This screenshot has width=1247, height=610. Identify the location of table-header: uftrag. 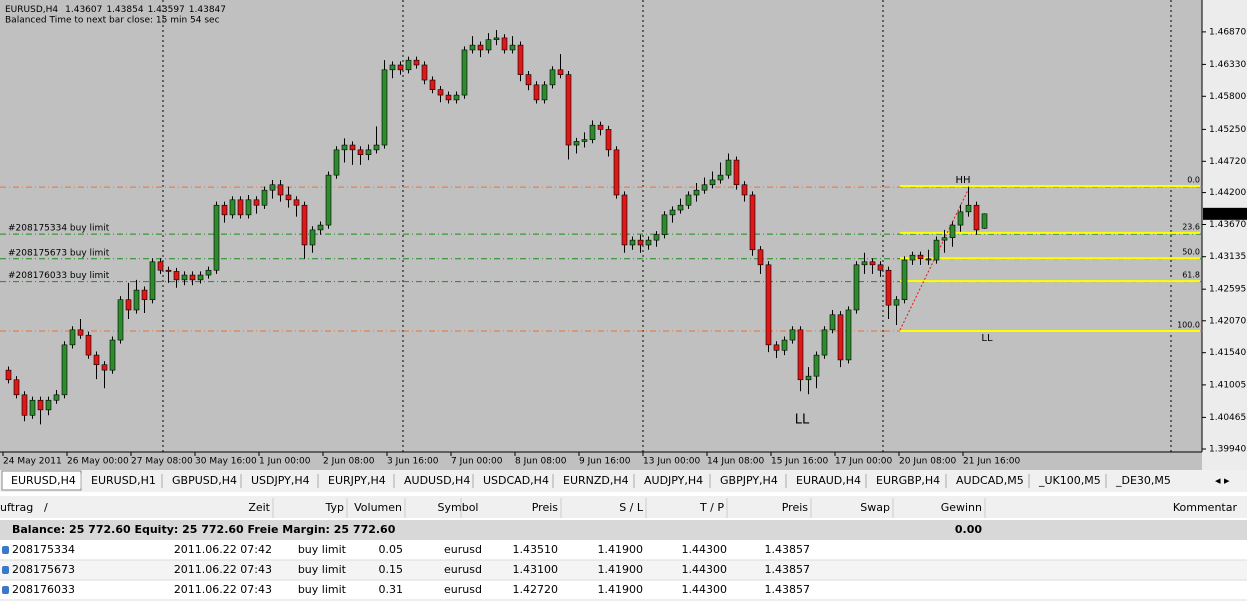
(16, 507).